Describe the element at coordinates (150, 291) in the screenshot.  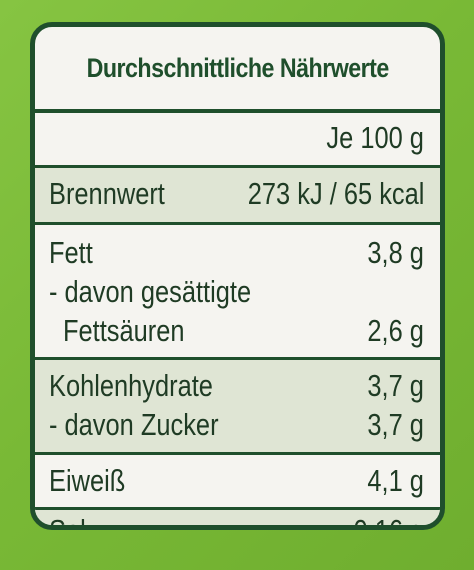
I see `row-label: - davon gesättigte` at that location.